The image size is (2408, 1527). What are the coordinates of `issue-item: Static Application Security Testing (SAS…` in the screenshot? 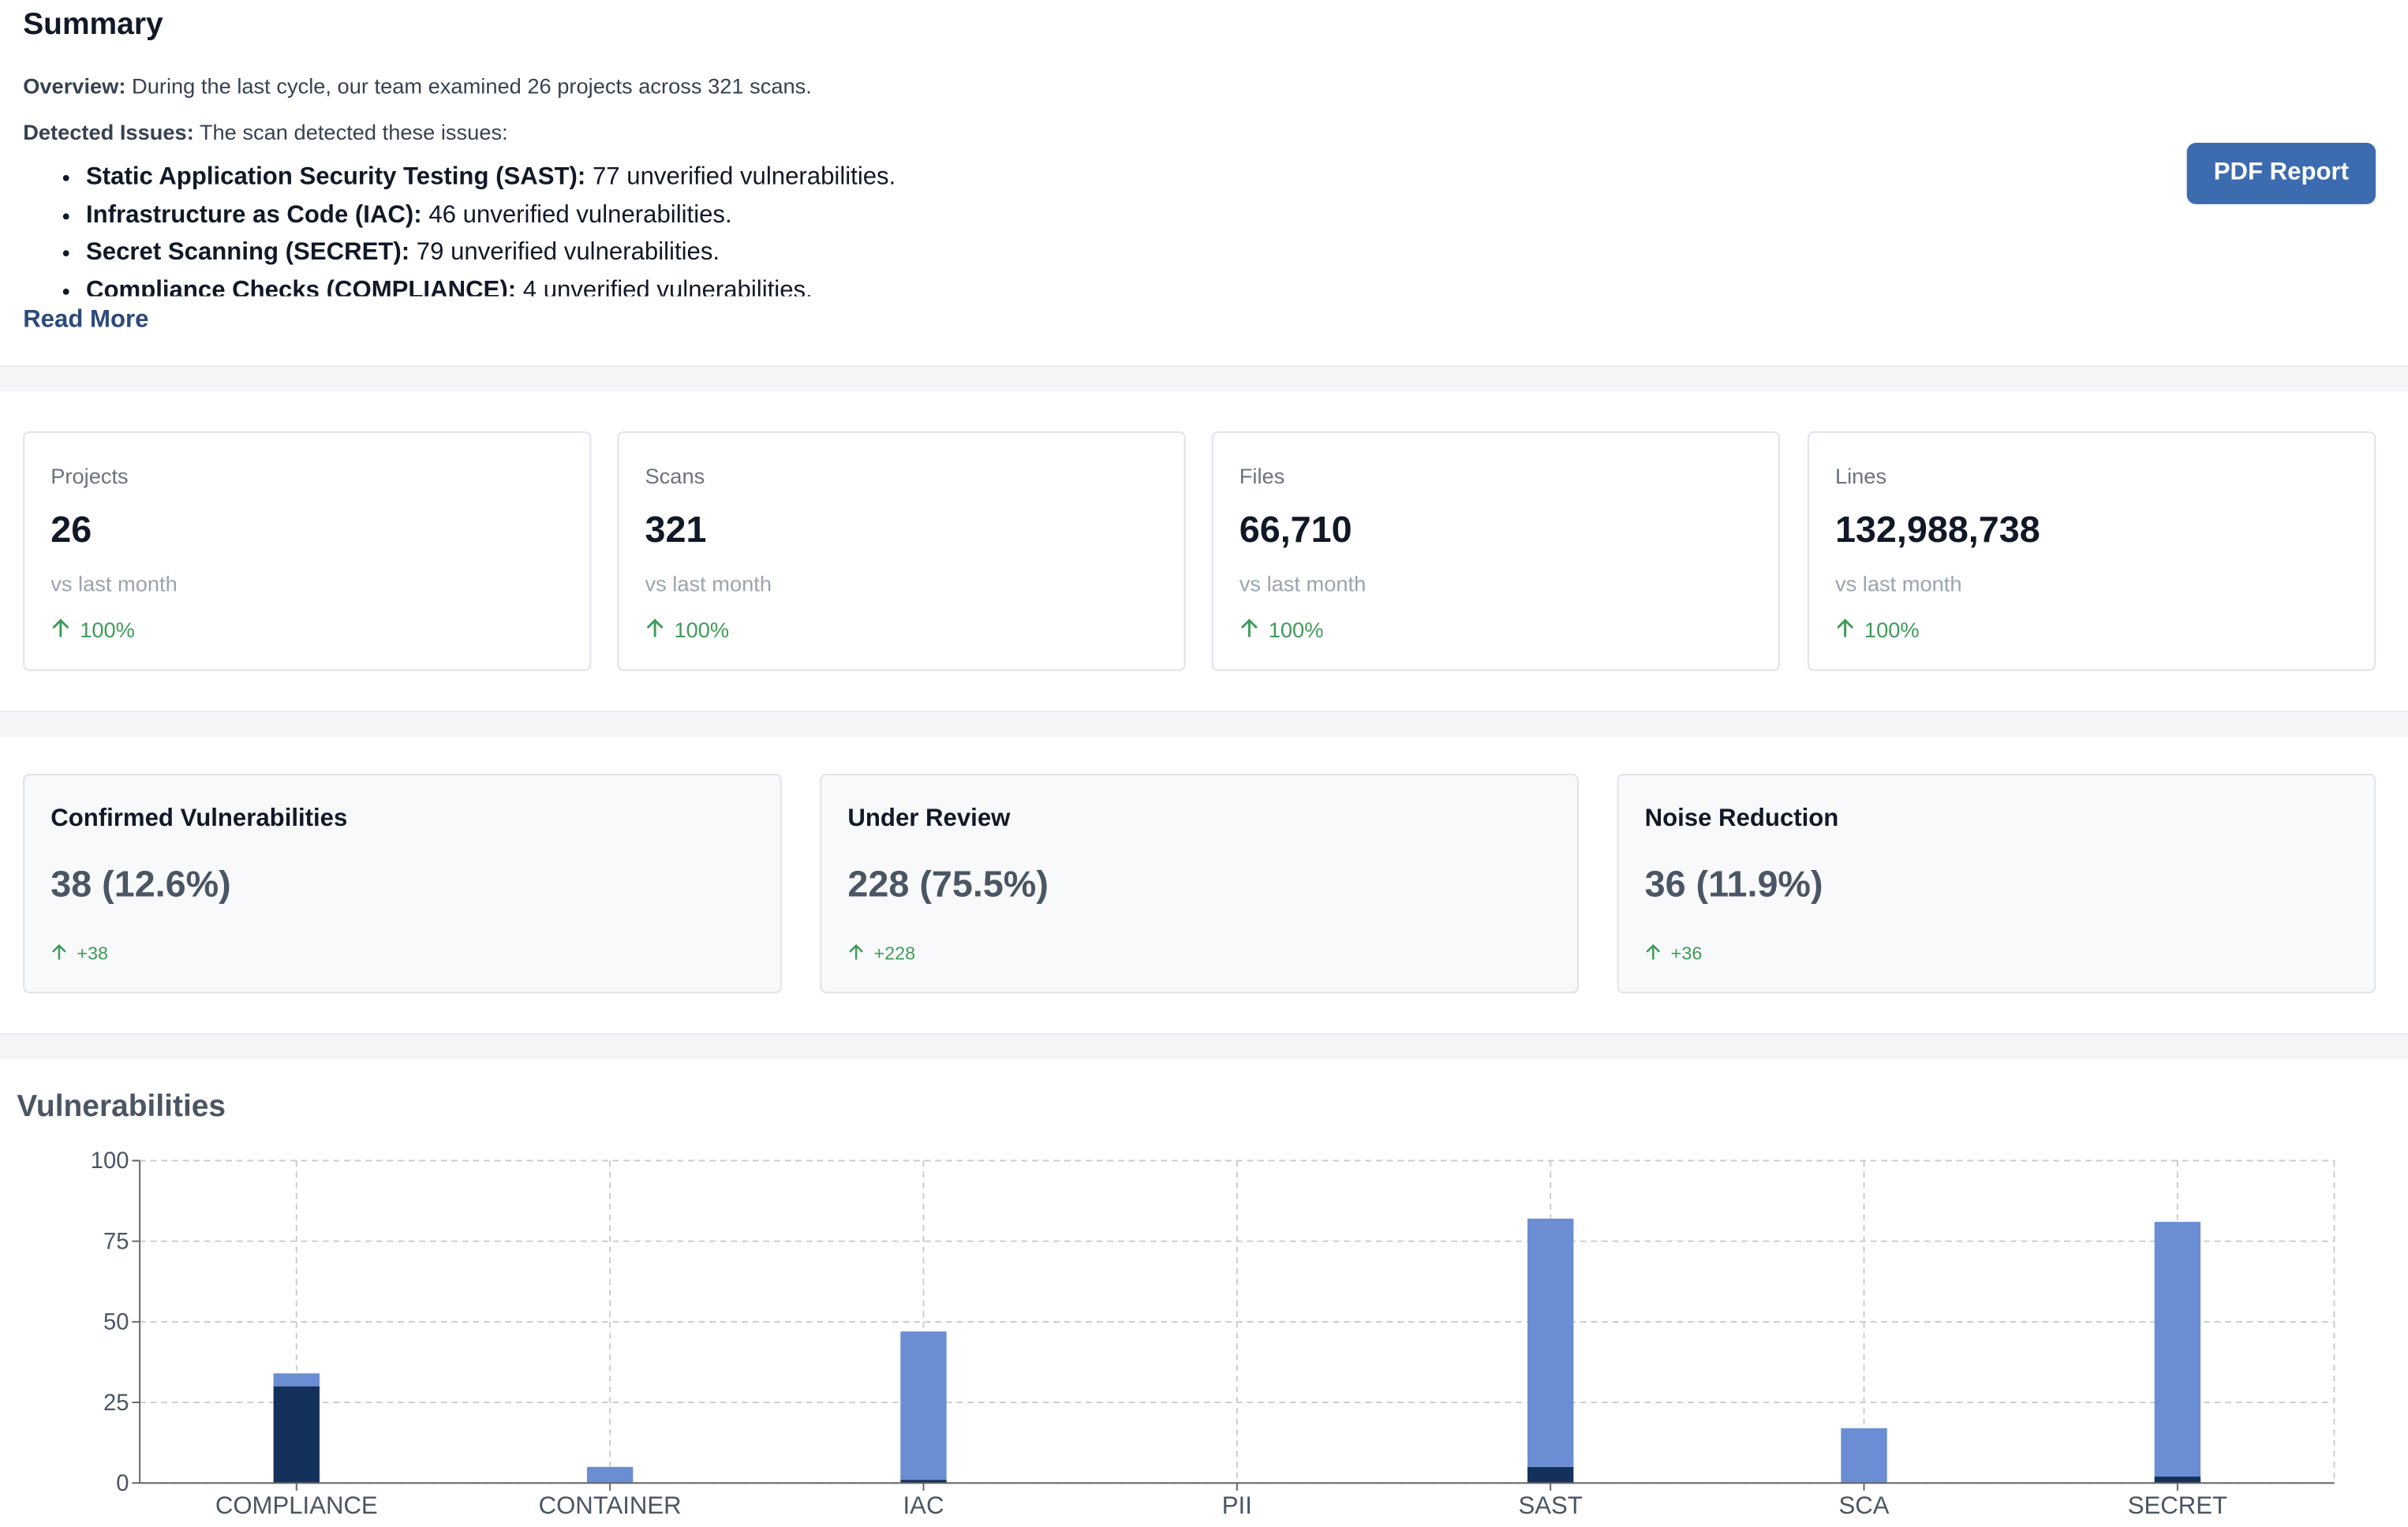 It's located at (777, 178).